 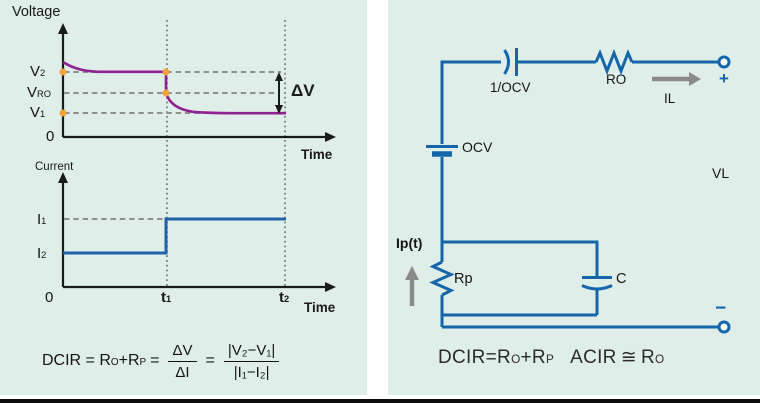 What do you see at coordinates (210, 360) in the screenshot?
I see `equals-sign-2: =` at bounding box center [210, 360].